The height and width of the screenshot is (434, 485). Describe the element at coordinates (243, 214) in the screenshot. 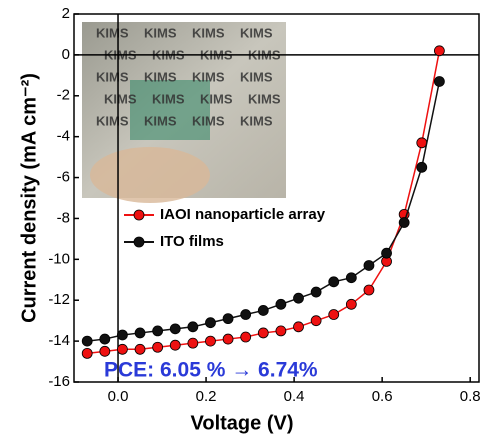

I see `legend-label: IAOI nanoparticle array` at that location.